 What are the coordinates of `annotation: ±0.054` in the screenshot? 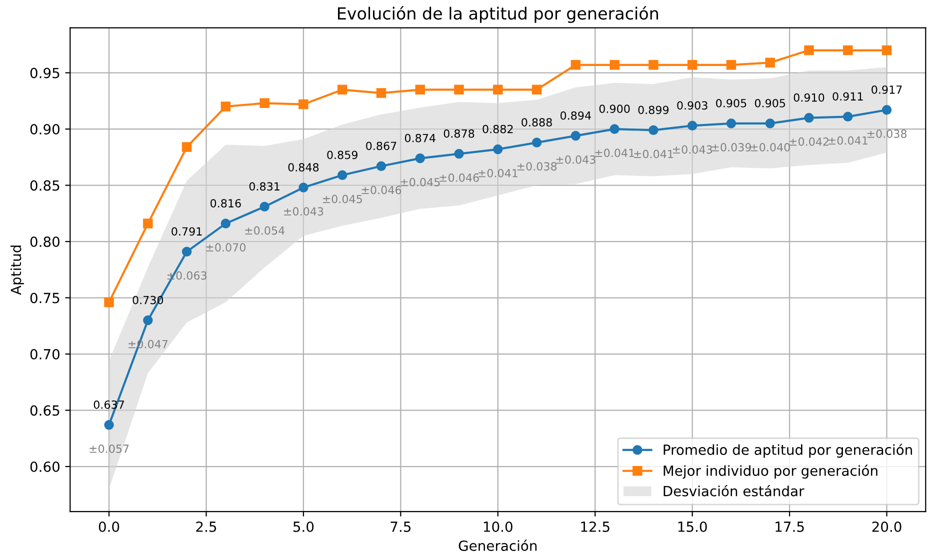 It's located at (264, 230).